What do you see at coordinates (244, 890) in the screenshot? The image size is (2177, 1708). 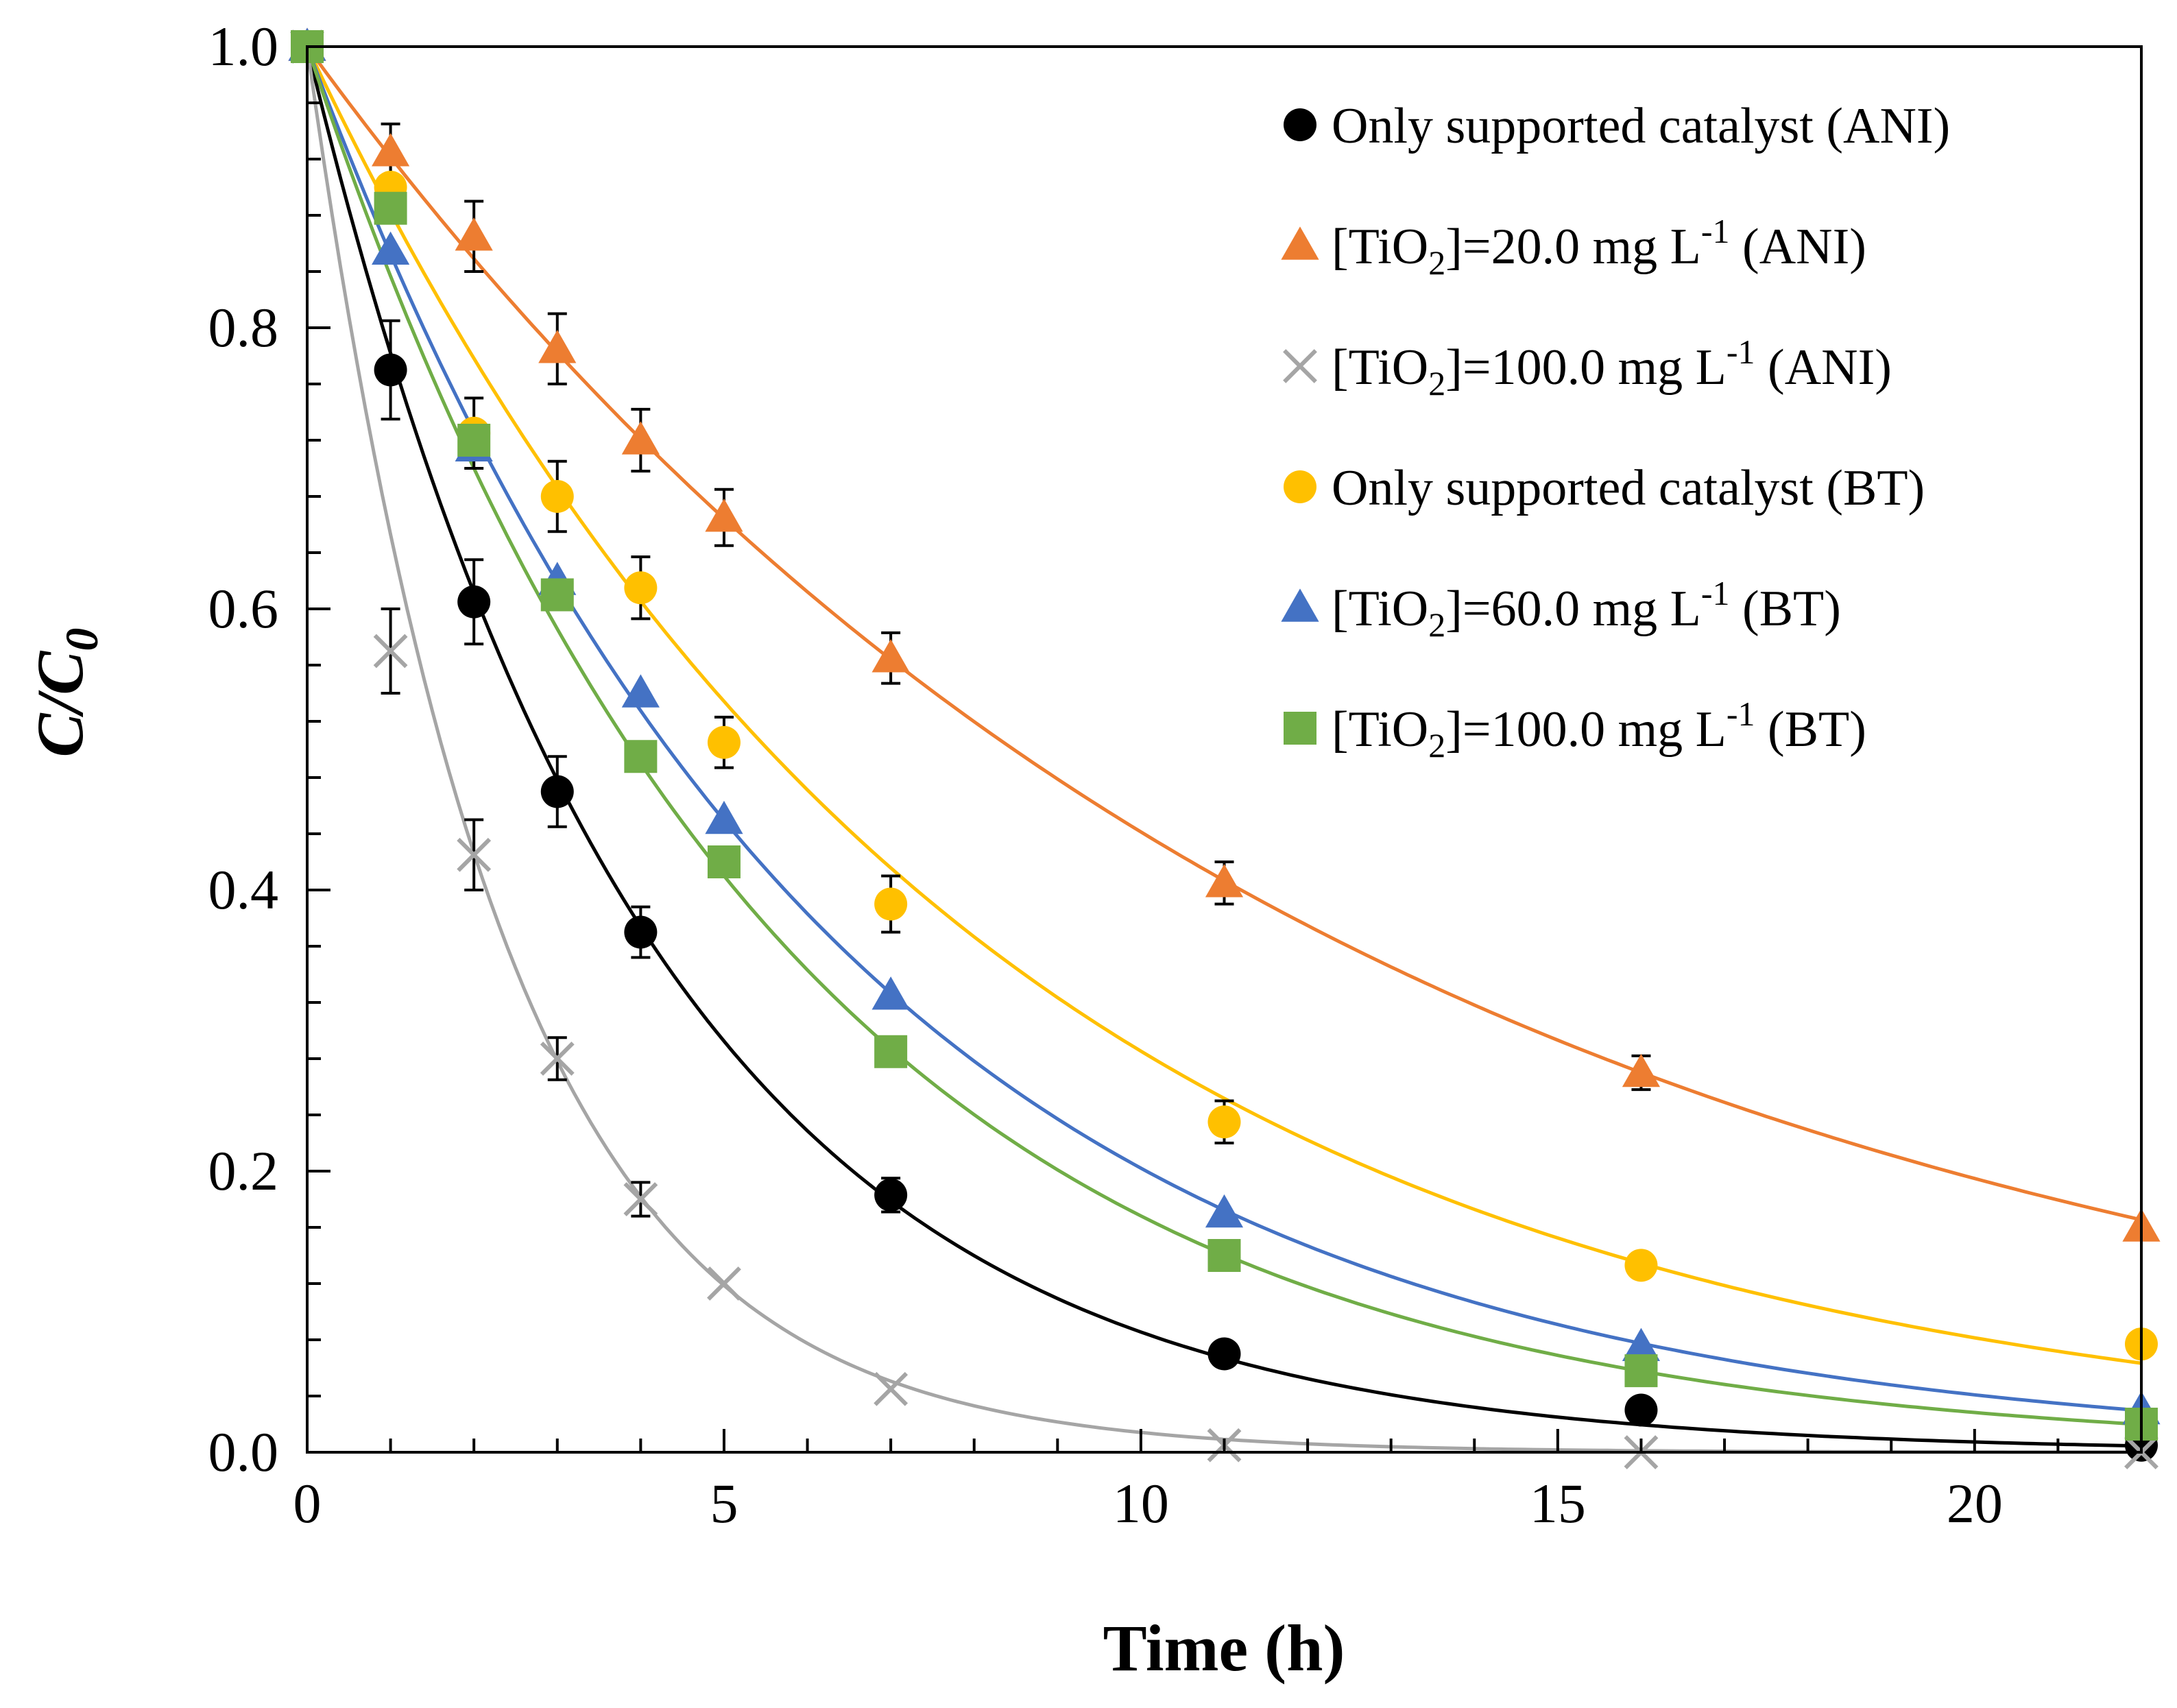 I see `y-tick-label: 0.4` at bounding box center [244, 890].